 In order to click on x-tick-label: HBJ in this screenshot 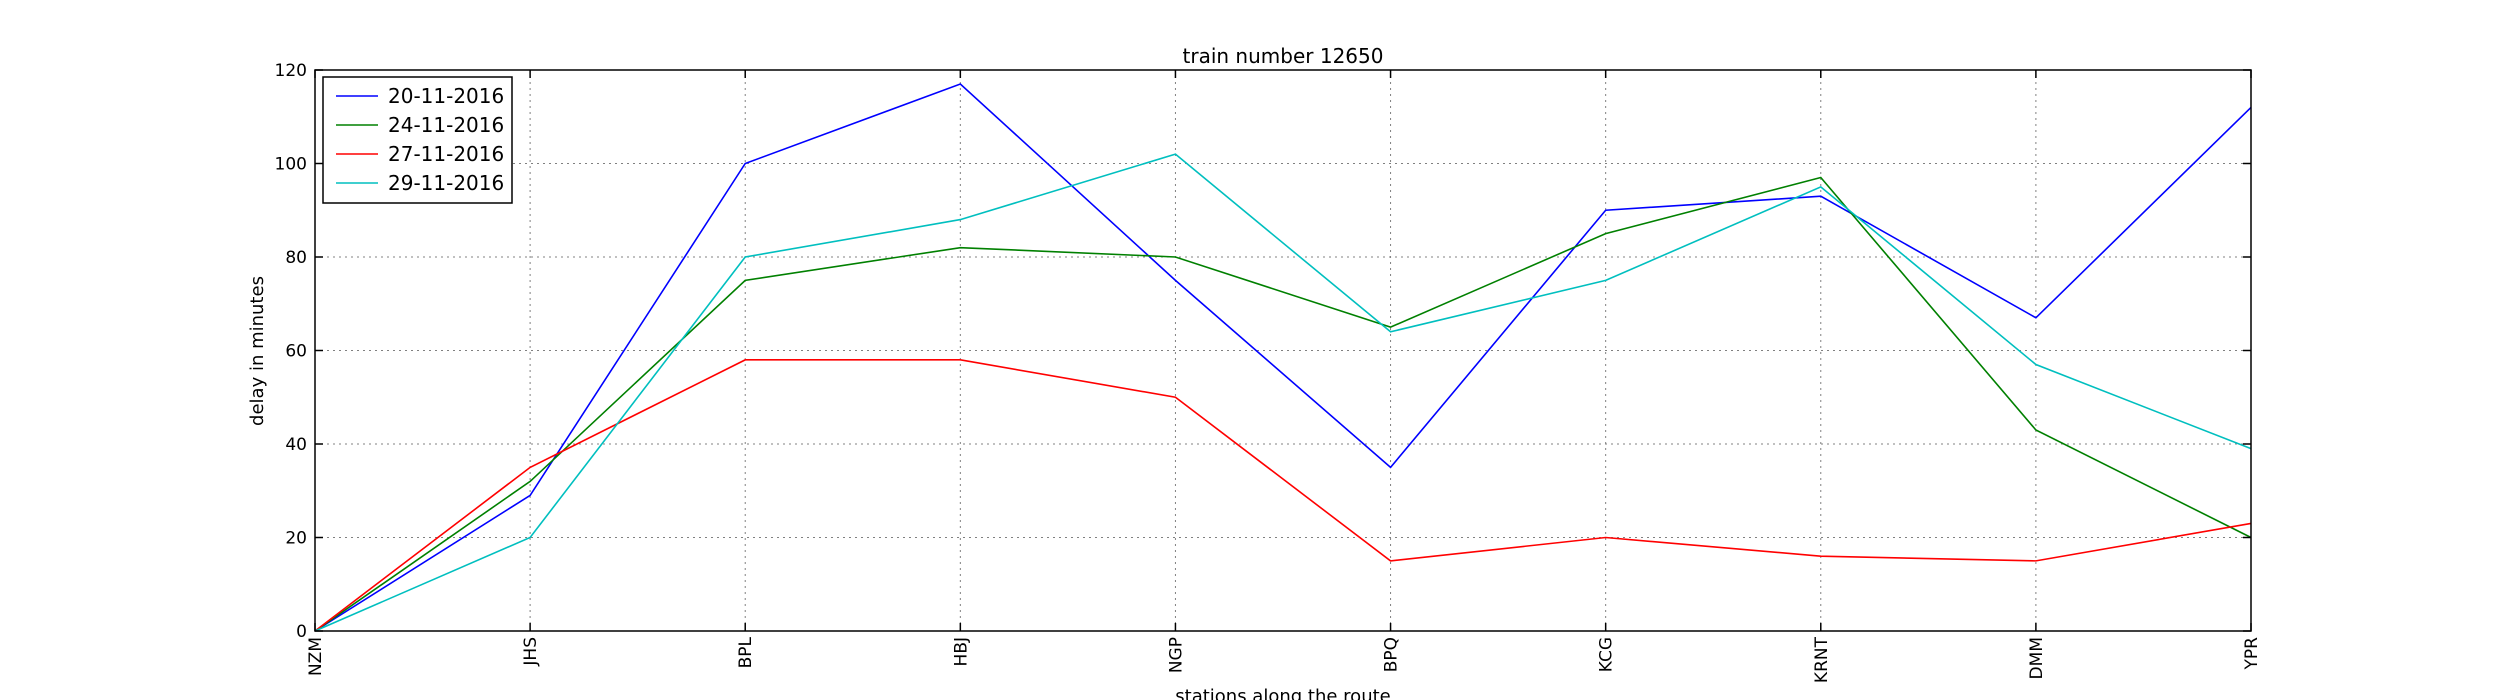, I will do `click(961, 651)`.